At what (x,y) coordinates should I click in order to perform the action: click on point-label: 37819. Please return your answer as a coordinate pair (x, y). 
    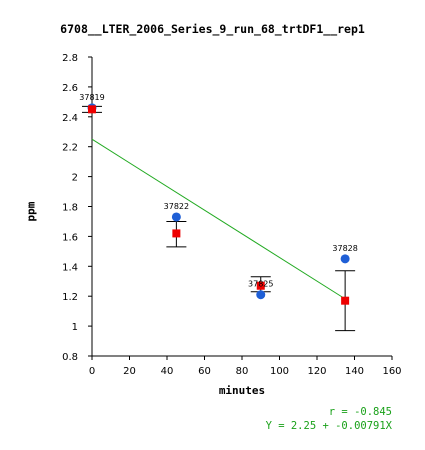
    Looking at the image, I should click on (91, 97).